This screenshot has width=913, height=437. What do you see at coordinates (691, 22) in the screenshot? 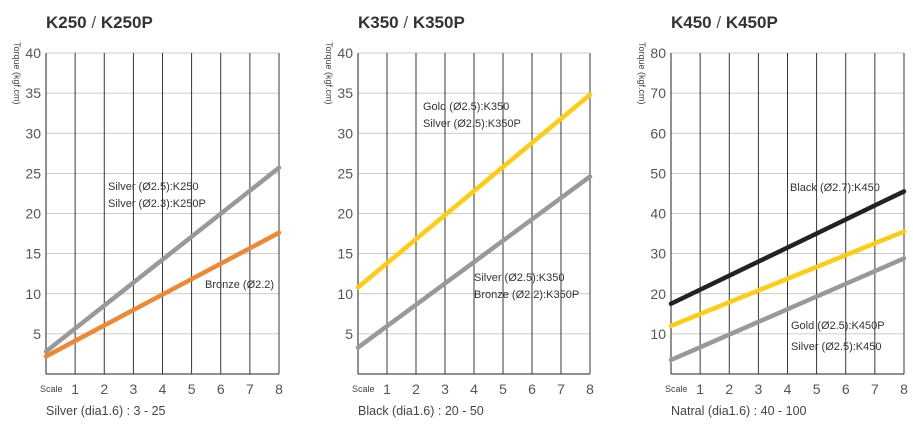
I see `chart-title-primary: K450` at bounding box center [691, 22].